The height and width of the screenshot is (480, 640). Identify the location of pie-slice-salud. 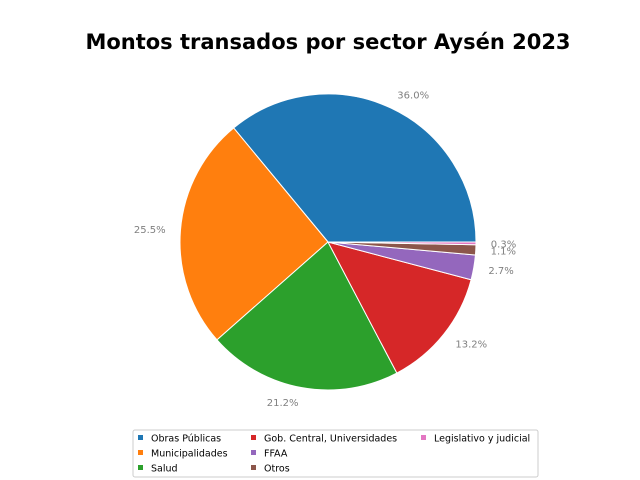
(307, 316).